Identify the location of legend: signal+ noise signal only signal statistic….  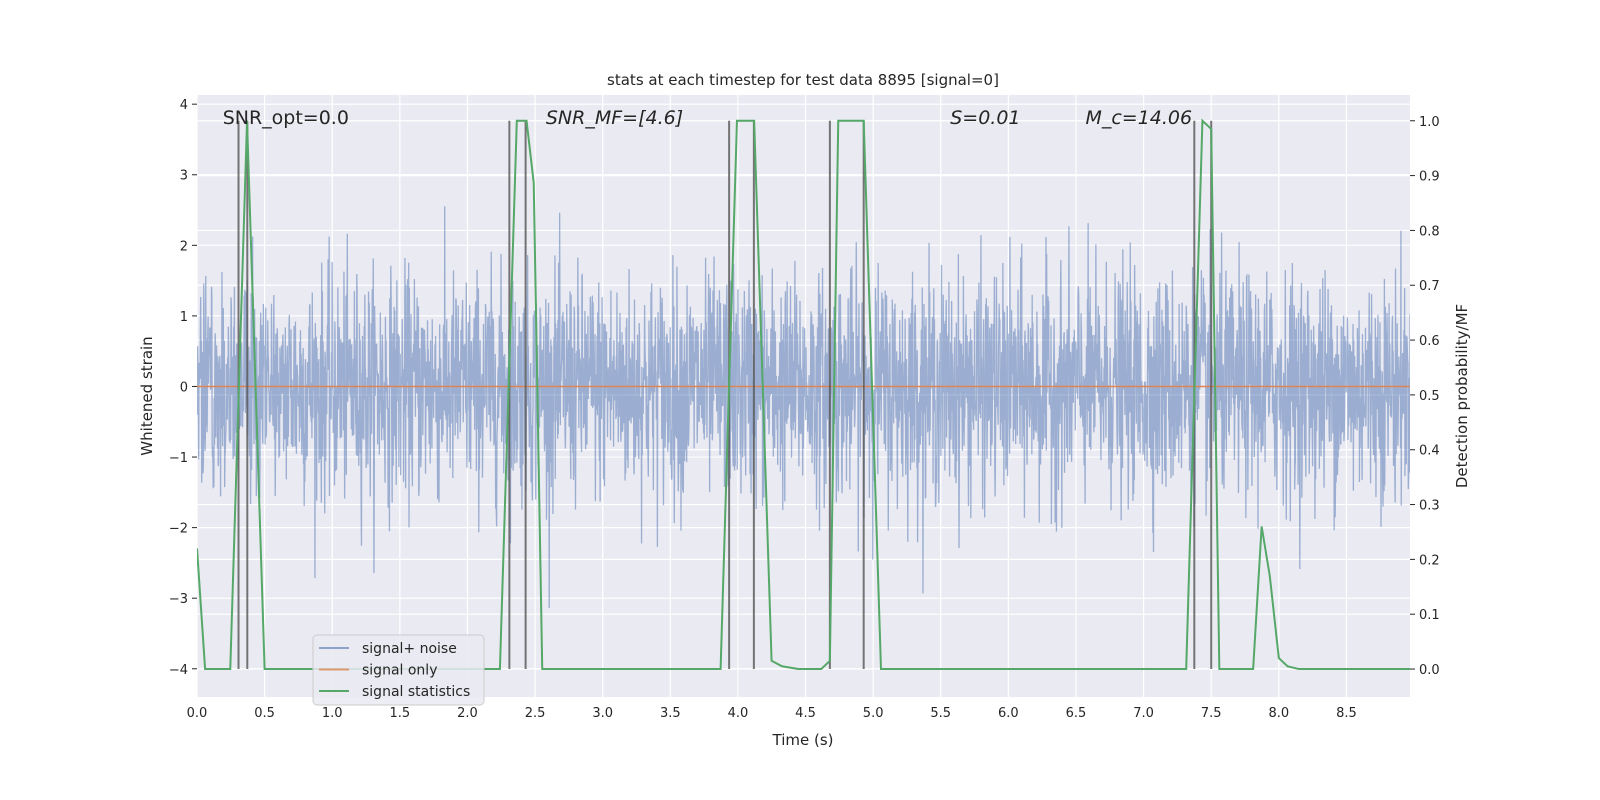
(398, 670).